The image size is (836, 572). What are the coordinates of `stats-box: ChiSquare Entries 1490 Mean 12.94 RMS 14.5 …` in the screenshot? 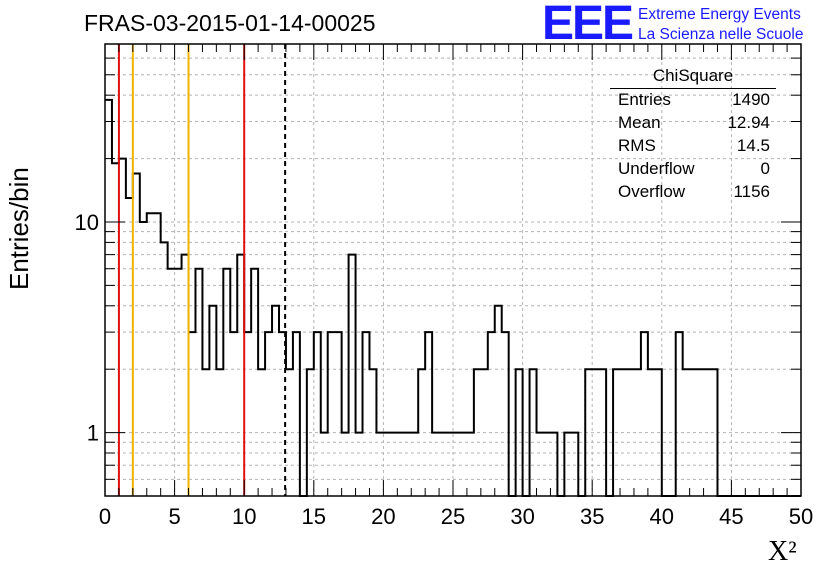 It's located at (693, 135).